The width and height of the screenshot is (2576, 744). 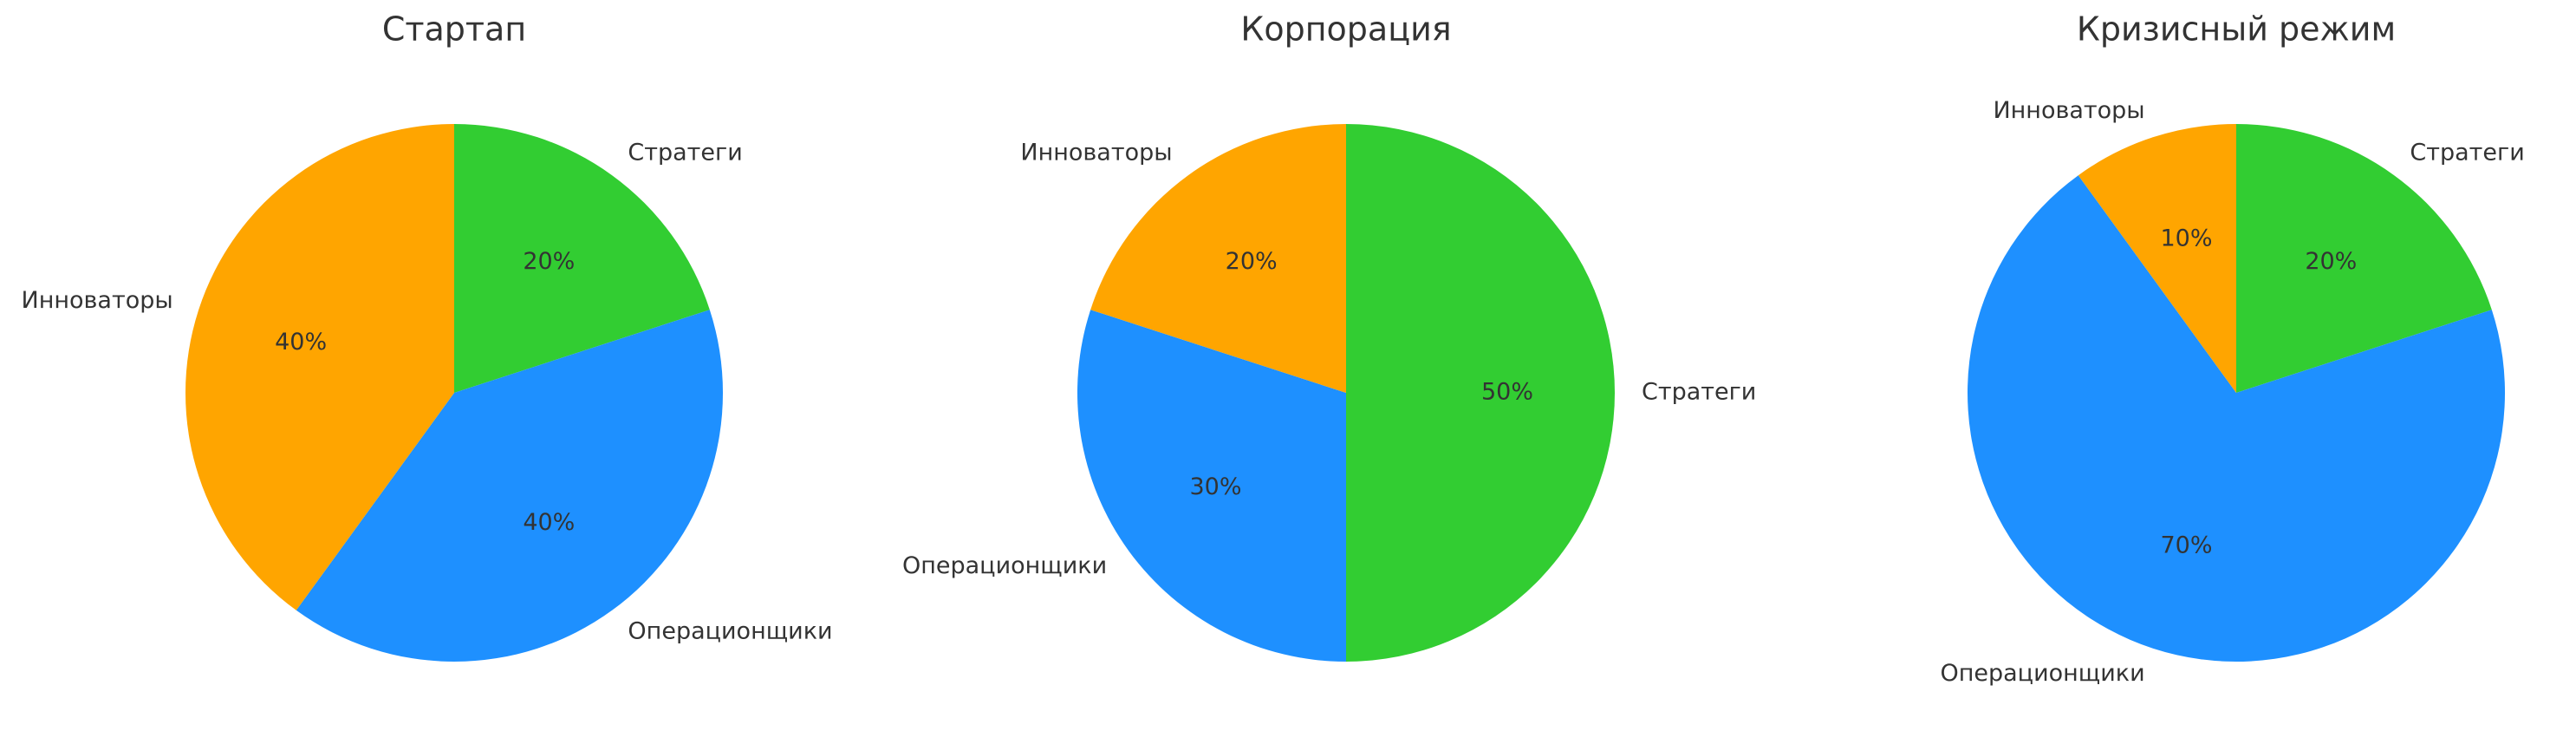 I want to click on chart-title: Корпорация, so click(x=1345, y=29).